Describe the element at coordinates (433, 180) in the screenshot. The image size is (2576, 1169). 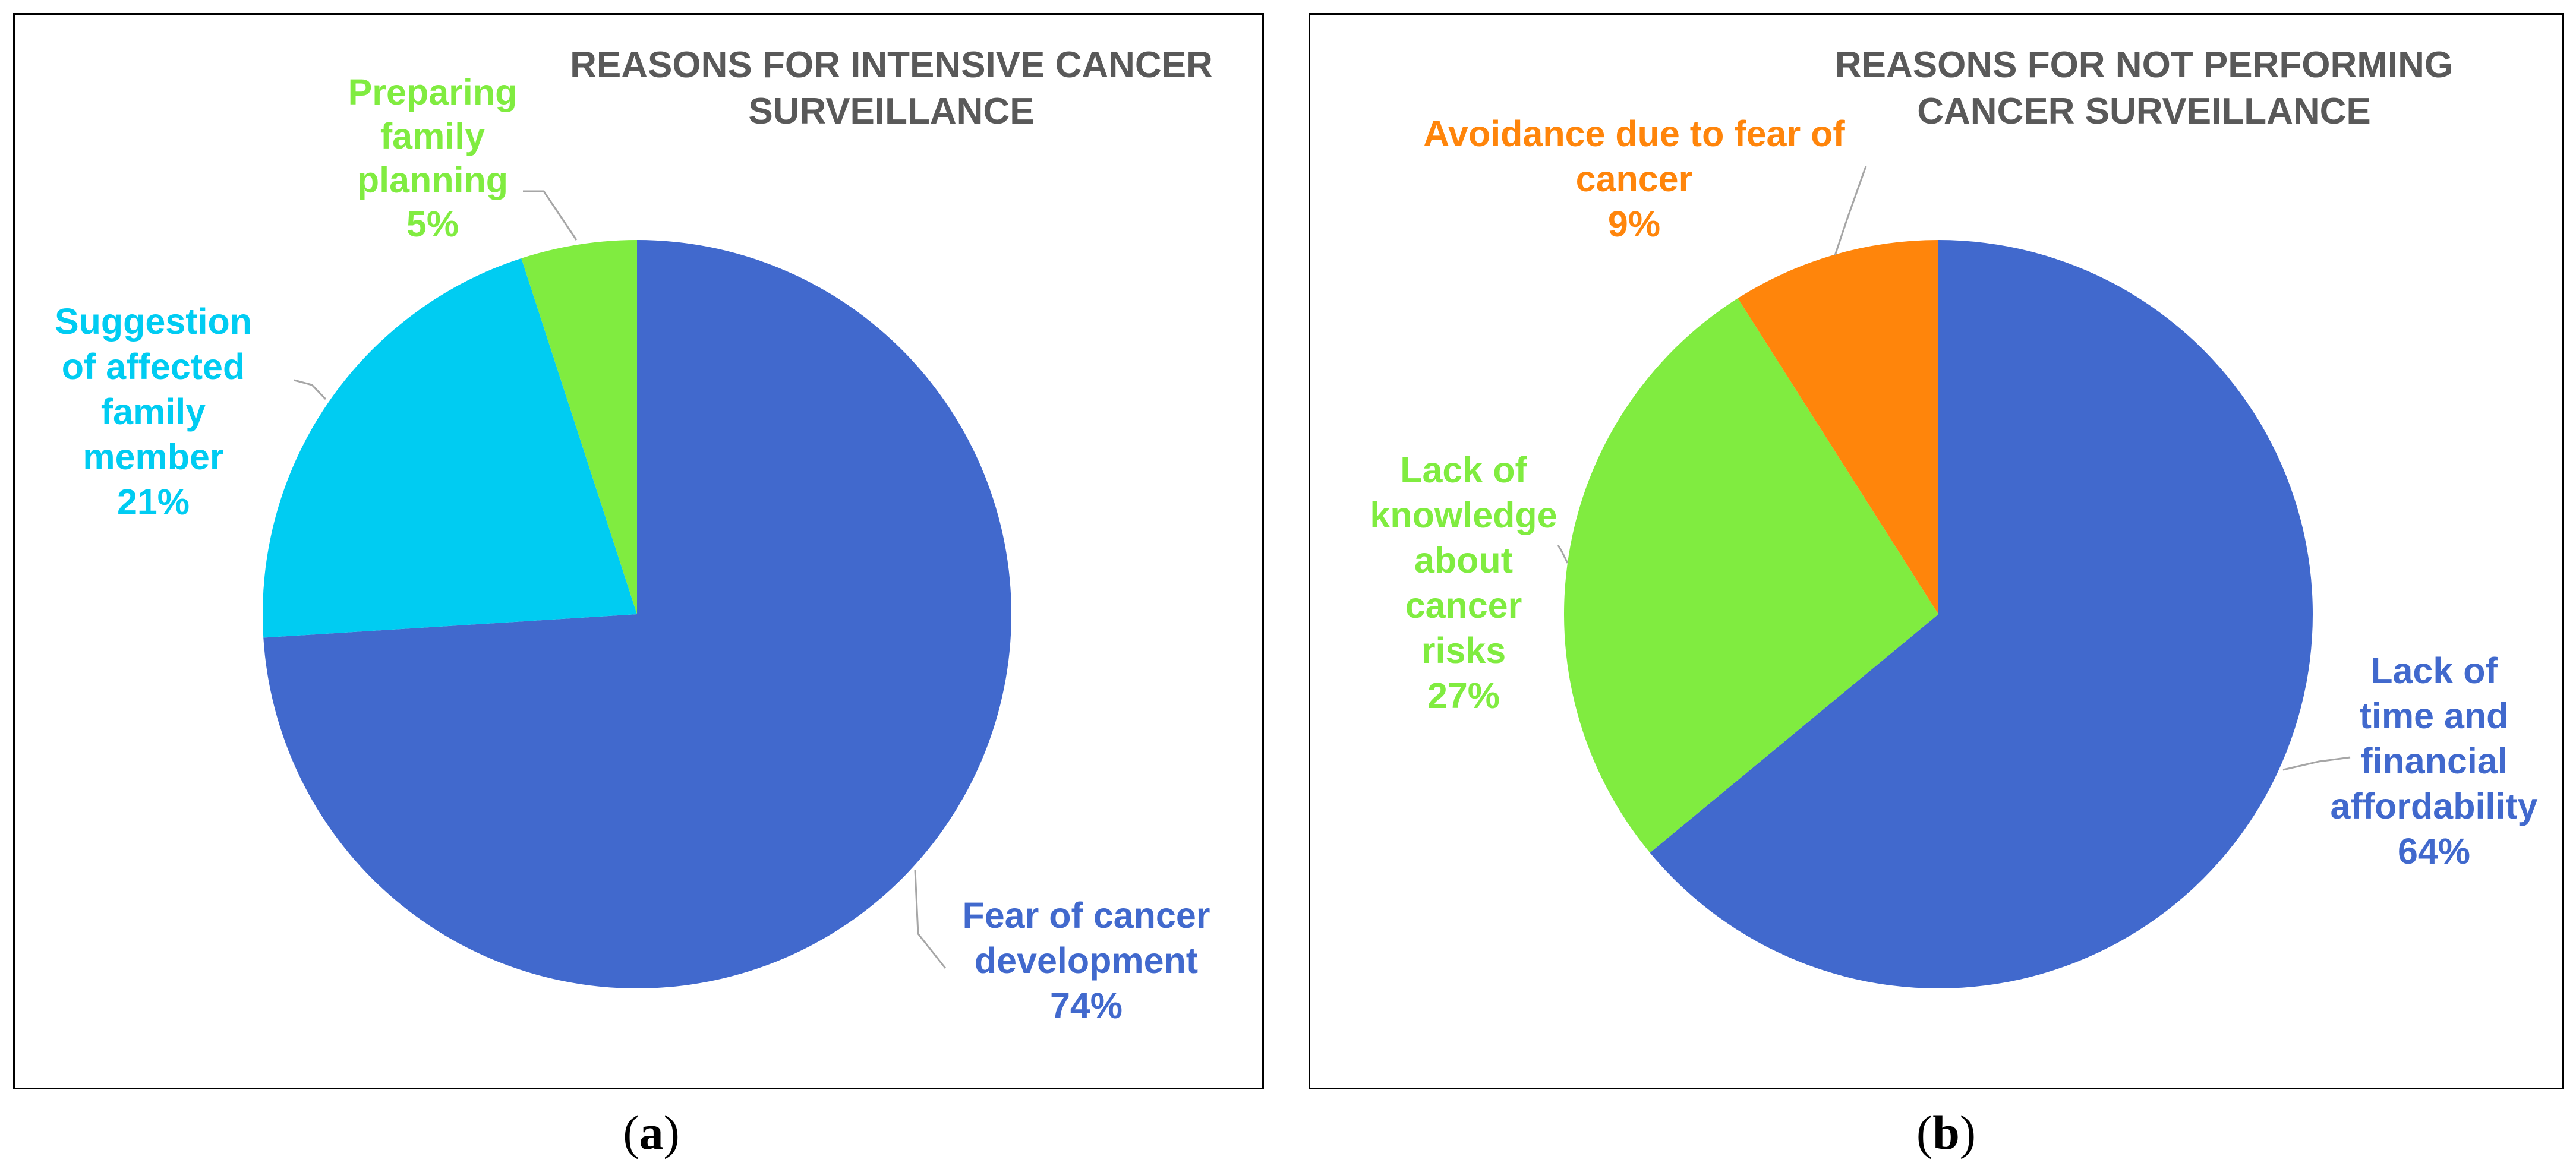
I see `slice-category-label: planning` at that location.